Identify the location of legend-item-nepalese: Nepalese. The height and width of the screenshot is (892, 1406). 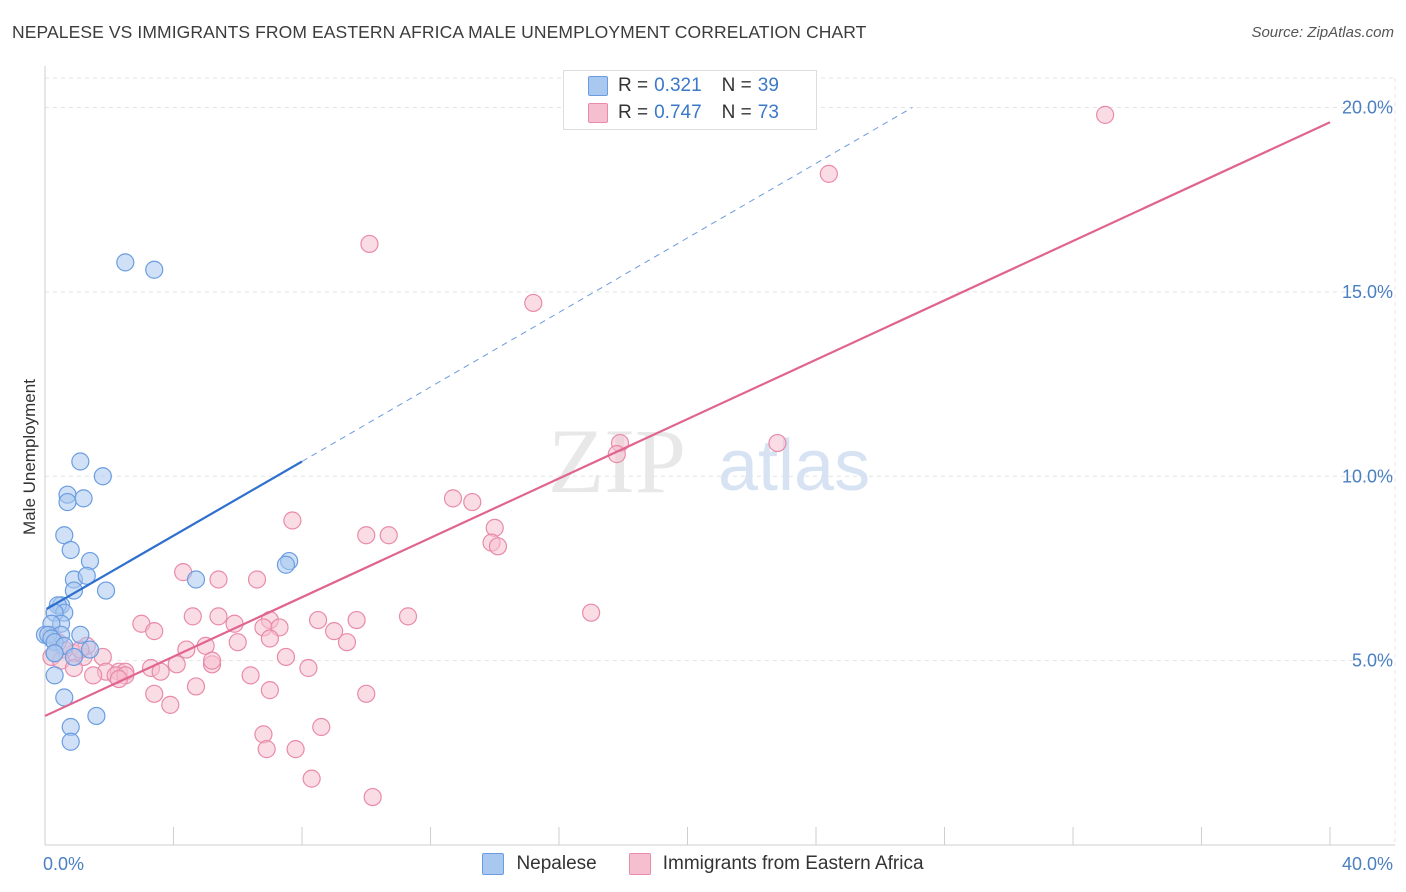
(539, 864).